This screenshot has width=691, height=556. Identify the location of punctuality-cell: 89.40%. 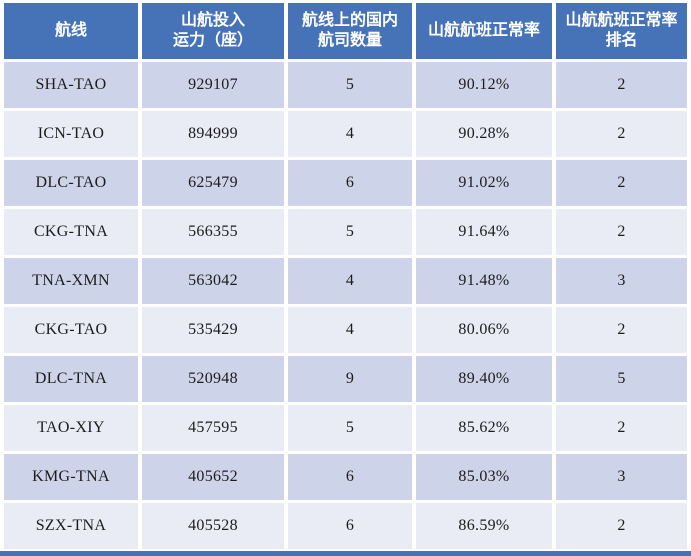
(484, 379).